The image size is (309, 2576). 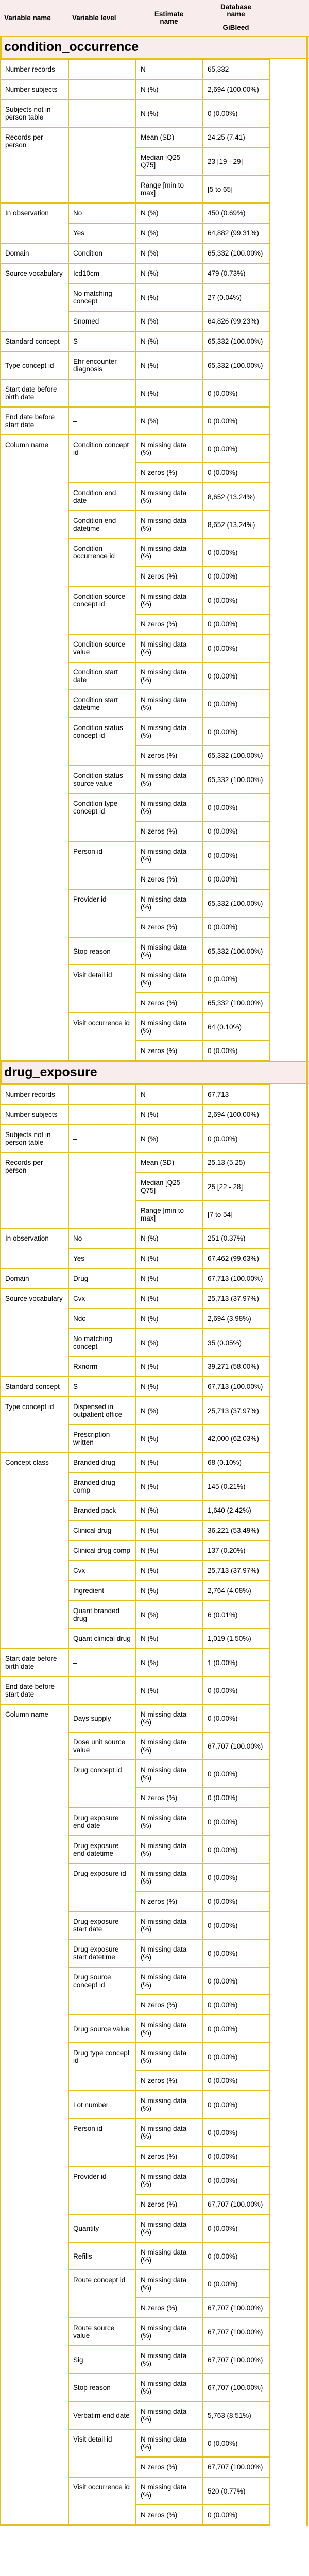 What do you see at coordinates (236, 1638) in the screenshot?
I see `estimate-value-cell: 1,019 (1.50%)` at bounding box center [236, 1638].